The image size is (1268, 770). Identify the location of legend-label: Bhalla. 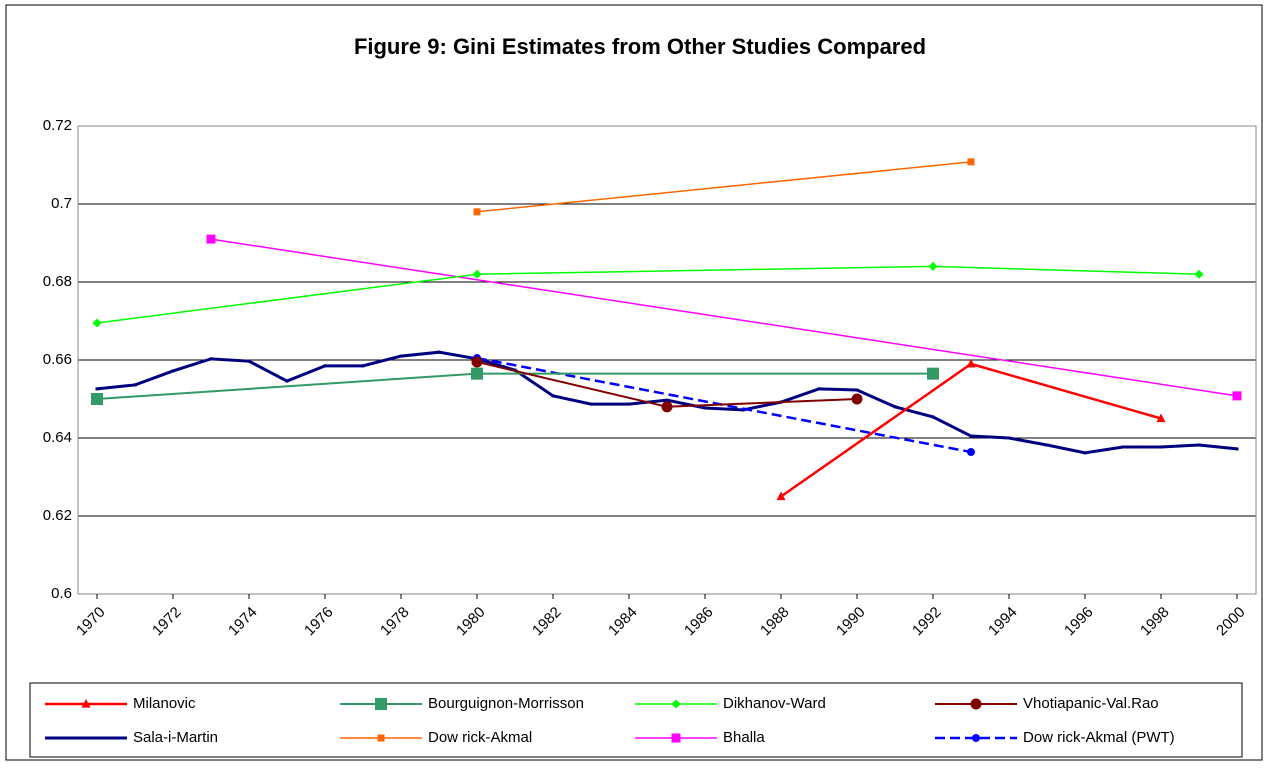
(744, 737).